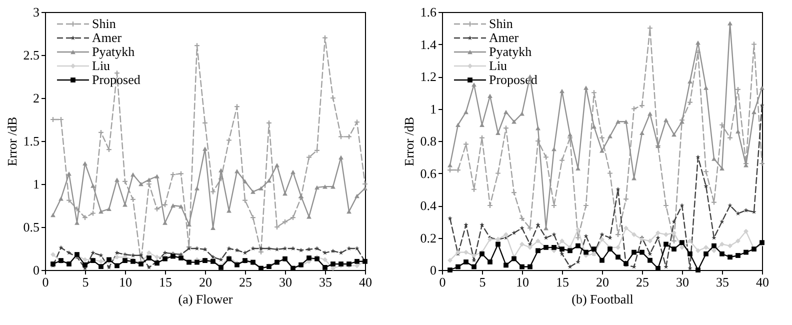 The width and height of the screenshot is (792, 325). What do you see at coordinates (603, 299) in the screenshot?
I see `x-axis-title: (b) Football` at bounding box center [603, 299].